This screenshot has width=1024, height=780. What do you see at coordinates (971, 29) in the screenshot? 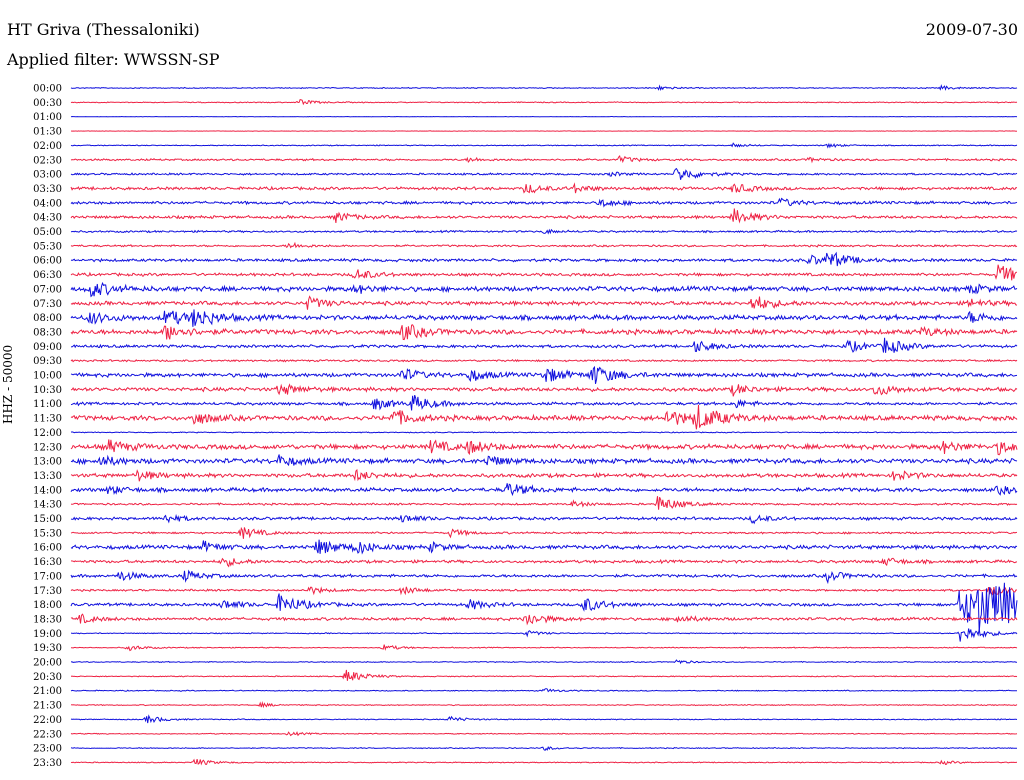
I see `date-label: 2009-07-30` at bounding box center [971, 29].